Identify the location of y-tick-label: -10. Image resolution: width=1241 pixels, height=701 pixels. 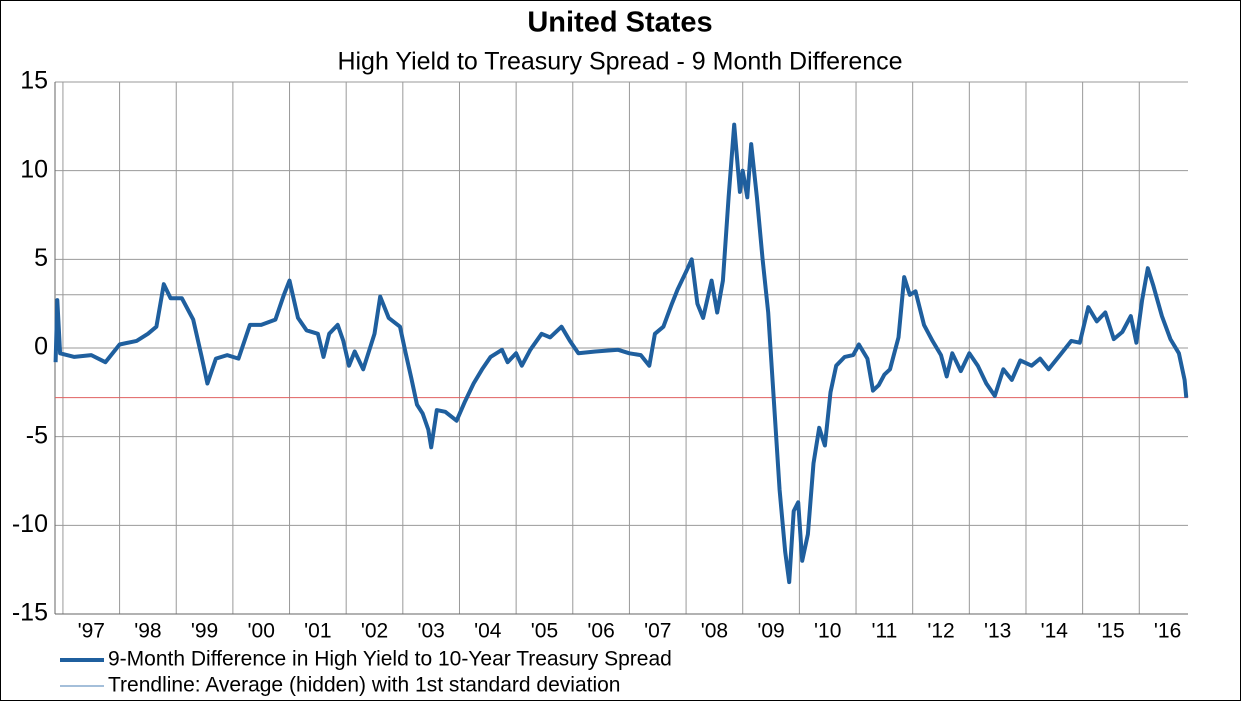
(30, 524).